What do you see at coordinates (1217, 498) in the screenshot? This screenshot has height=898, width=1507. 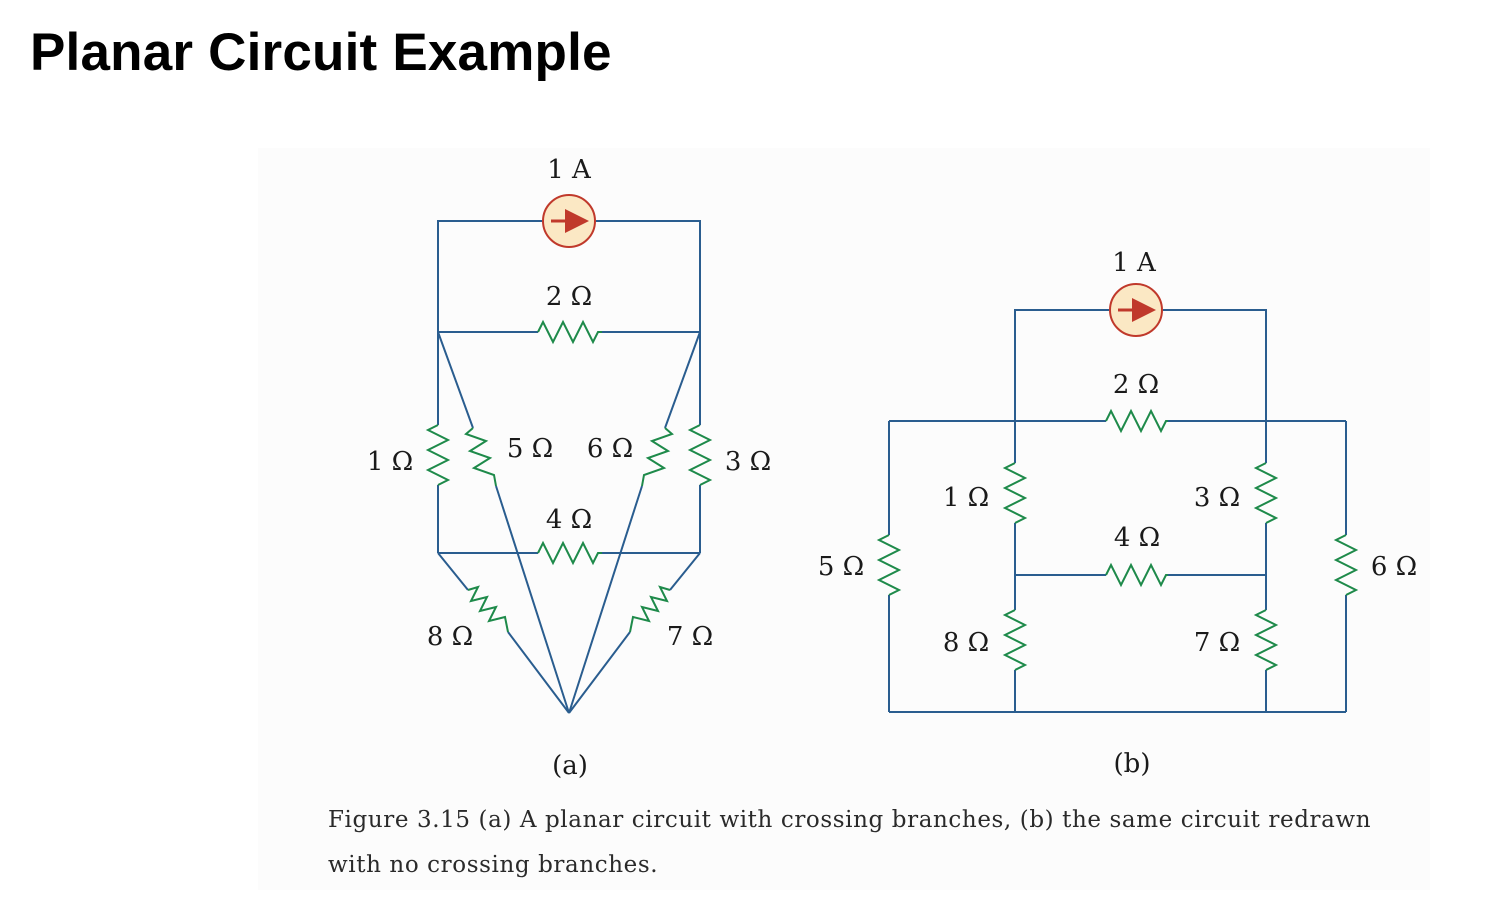 I see `resistor-label-b-3ohm: 3 Ω` at bounding box center [1217, 498].